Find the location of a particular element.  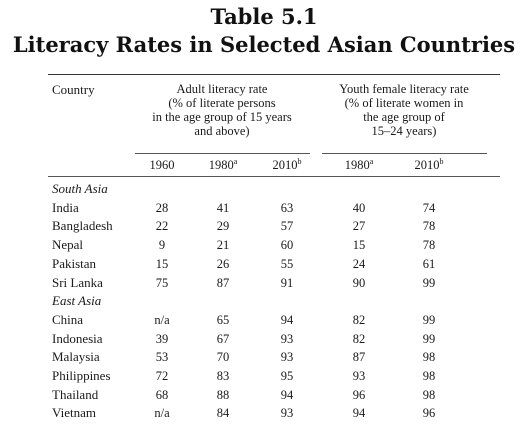

country-name: Malaysia is located at coordinates (76, 357).